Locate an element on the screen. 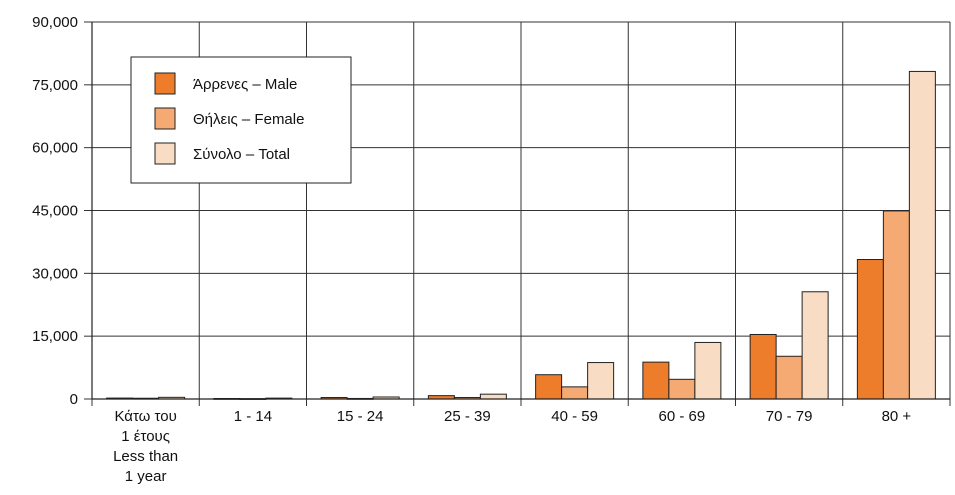  x-tick-label: 1 year is located at coordinates (146, 476).